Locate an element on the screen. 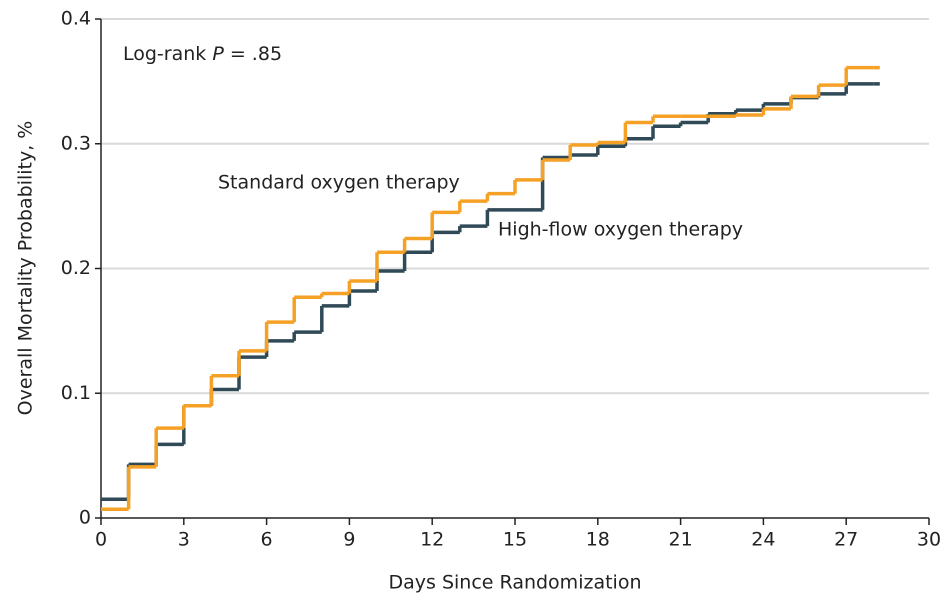 The width and height of the screenshot is (947, 600). y-tick-label: 0 is located at coordinates (85, 518).